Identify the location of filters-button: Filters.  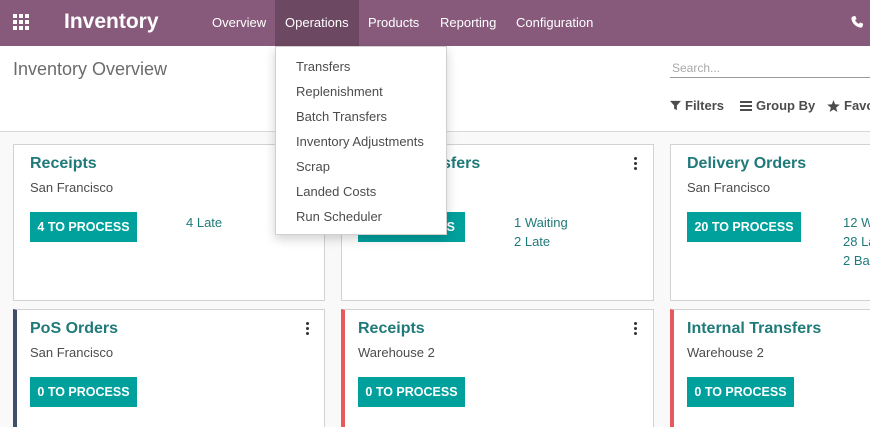
(697, 105).